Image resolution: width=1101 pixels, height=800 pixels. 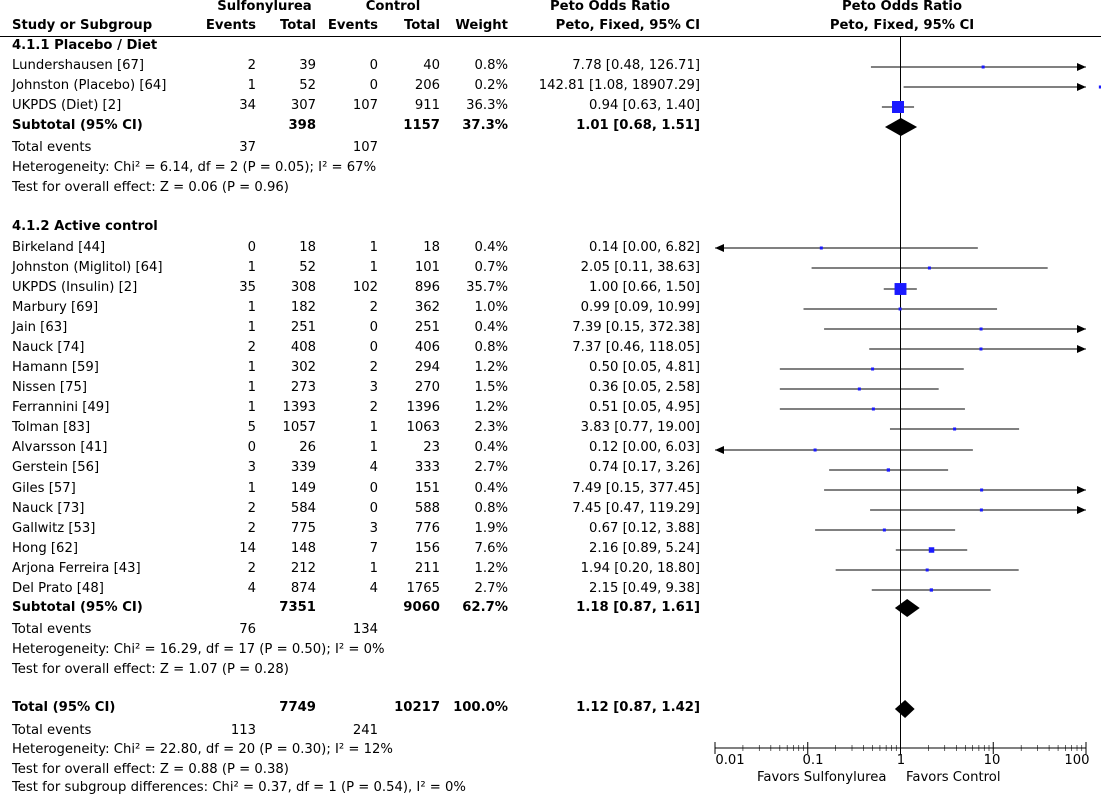 I want to click on cell-w: 1.2%, so click(x=491, y=407).